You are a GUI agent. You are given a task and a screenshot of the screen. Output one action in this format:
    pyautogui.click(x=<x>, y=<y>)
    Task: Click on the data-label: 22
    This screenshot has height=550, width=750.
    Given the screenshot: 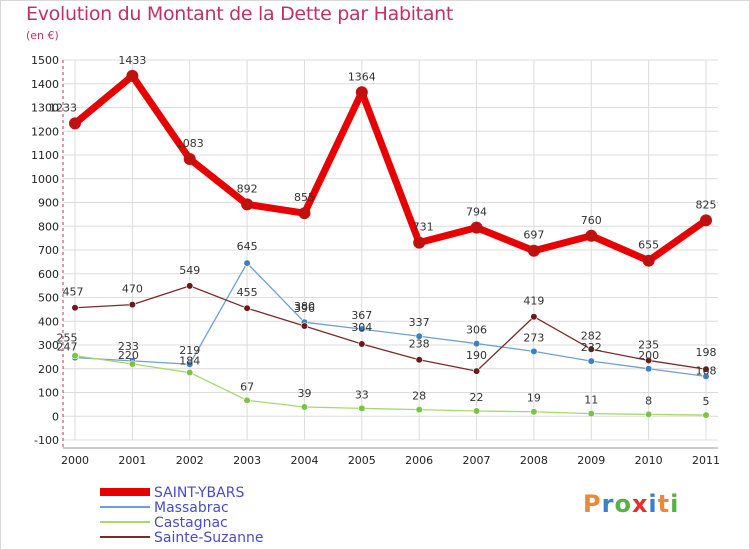 What is the action you would take?
    pyautogui.click(x=477, y=397)
    